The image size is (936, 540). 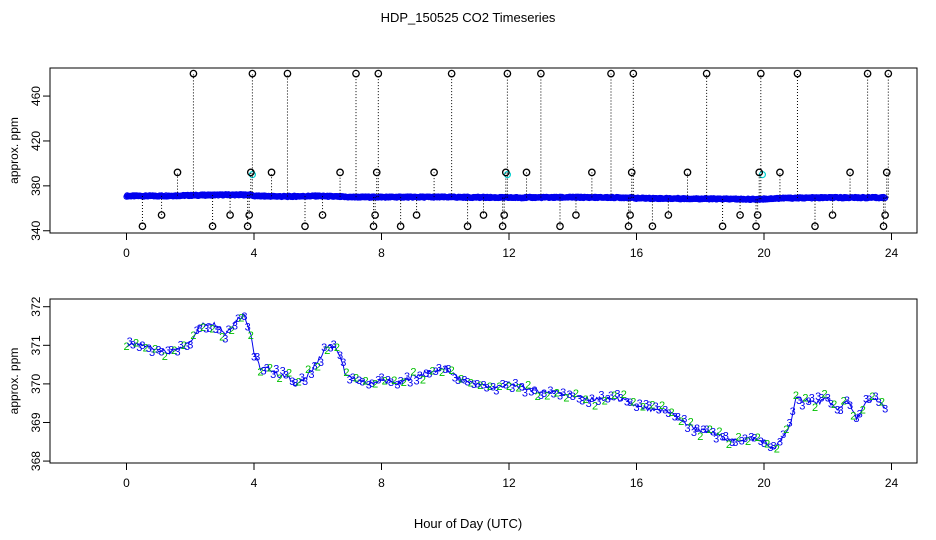 I want to click on x-tick-label: 20, so click(x=764, y=253).